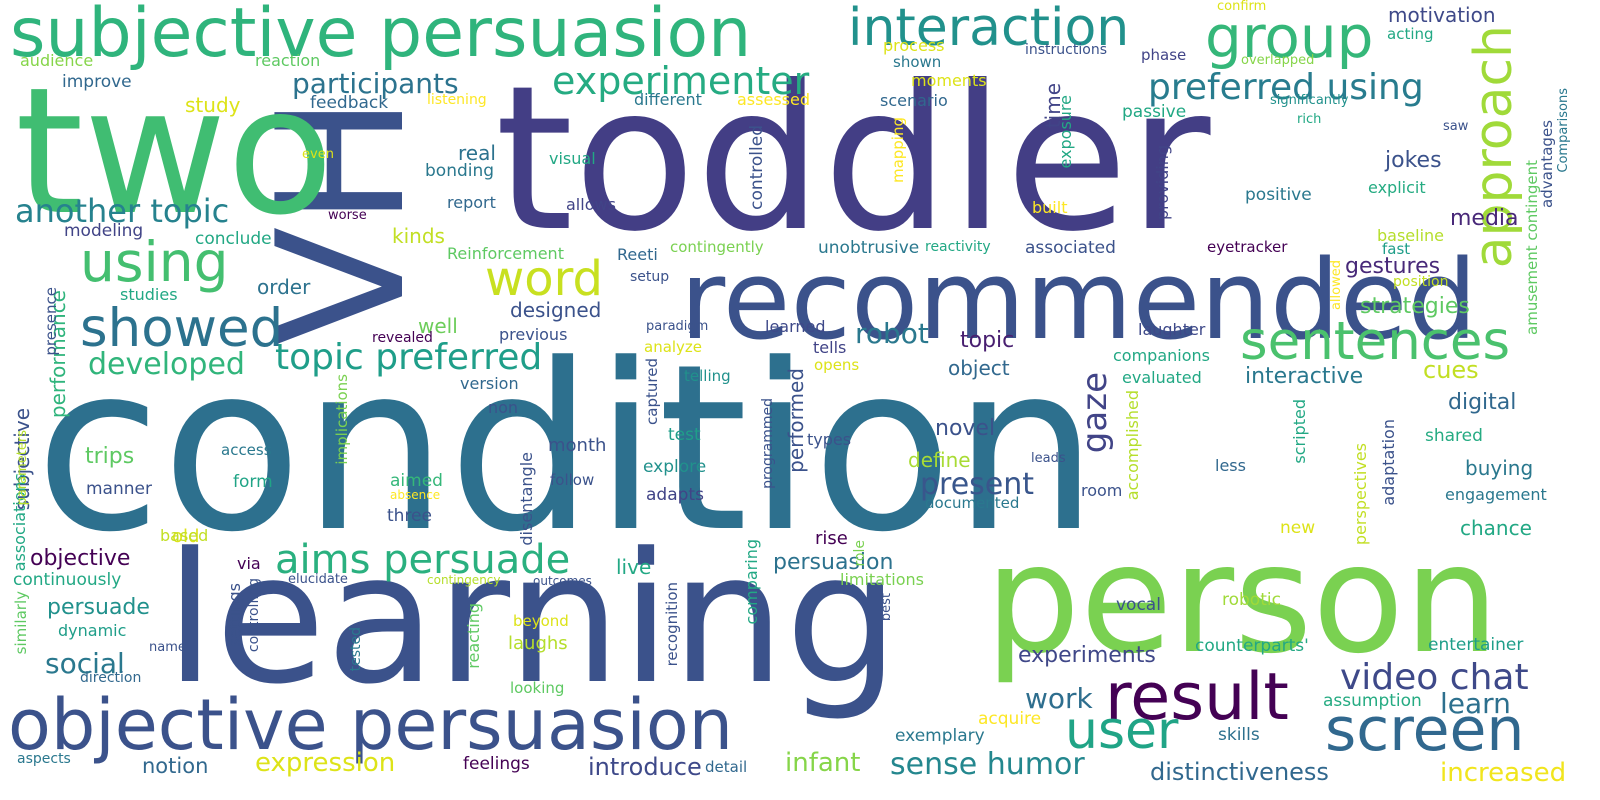 Image resolution: width=1600 pixels, height=800 pixels. Describe the element at coordinates (556, 310) in the screenshot. I see `word-designed: designed` at that location.